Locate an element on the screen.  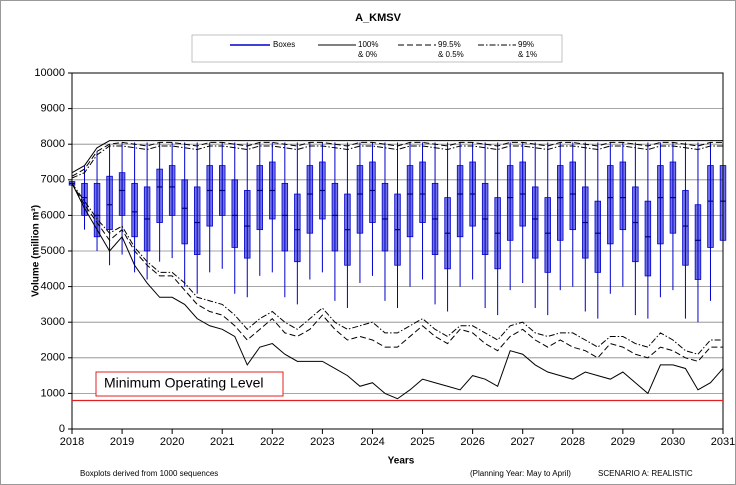
legend-label: & 0.5% is located at coordinates (451, 54).